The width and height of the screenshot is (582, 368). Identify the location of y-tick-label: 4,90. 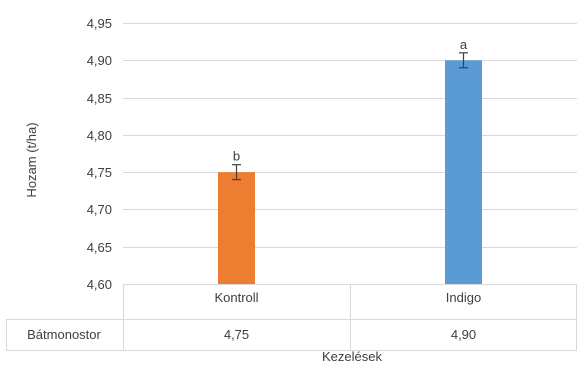
(99, 60).